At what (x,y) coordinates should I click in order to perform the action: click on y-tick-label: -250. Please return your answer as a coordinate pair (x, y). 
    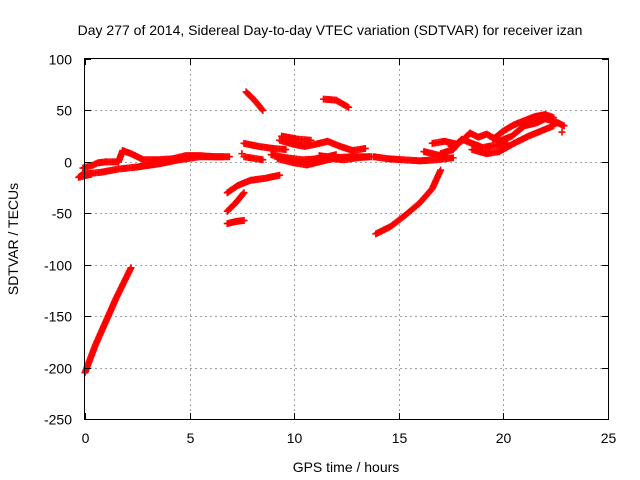
    Looking at the image, I should click on (58, 420).